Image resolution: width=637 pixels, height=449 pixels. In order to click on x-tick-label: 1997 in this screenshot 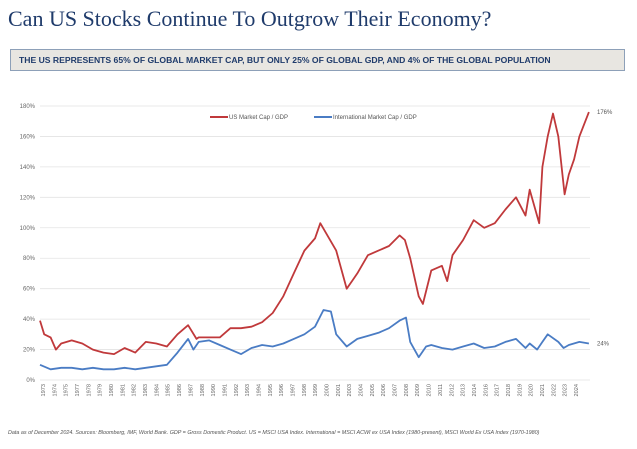, I will do `click(293, 390)`.